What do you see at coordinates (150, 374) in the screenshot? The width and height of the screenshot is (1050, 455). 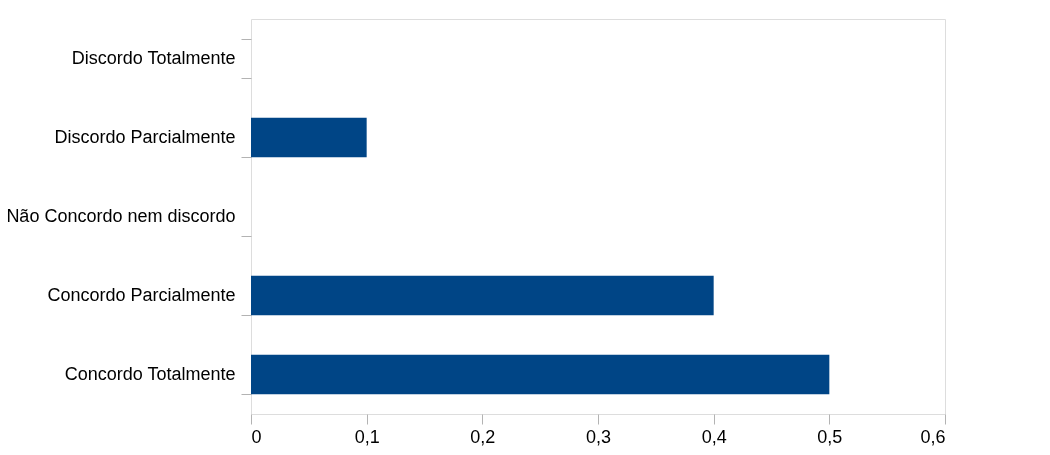 I see `y-tick-label: Concordo Totalmente` at bounding box center [150, 374].